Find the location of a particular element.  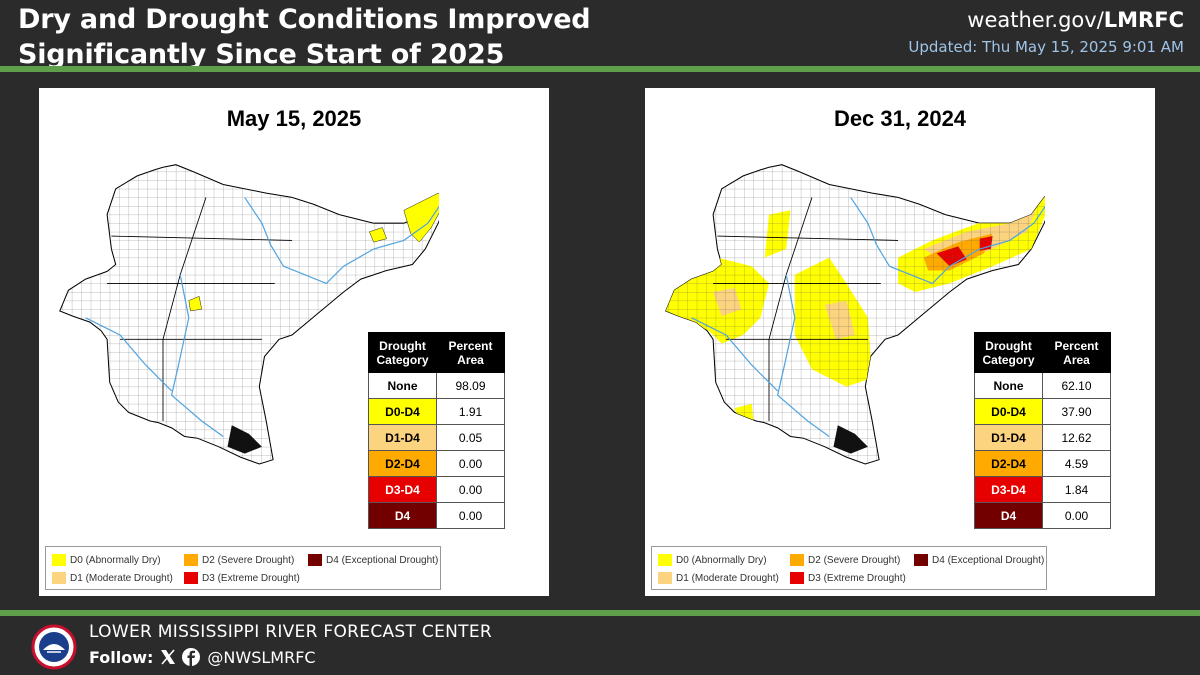

follow-label: Follow: is located at coordinates (121, 657).